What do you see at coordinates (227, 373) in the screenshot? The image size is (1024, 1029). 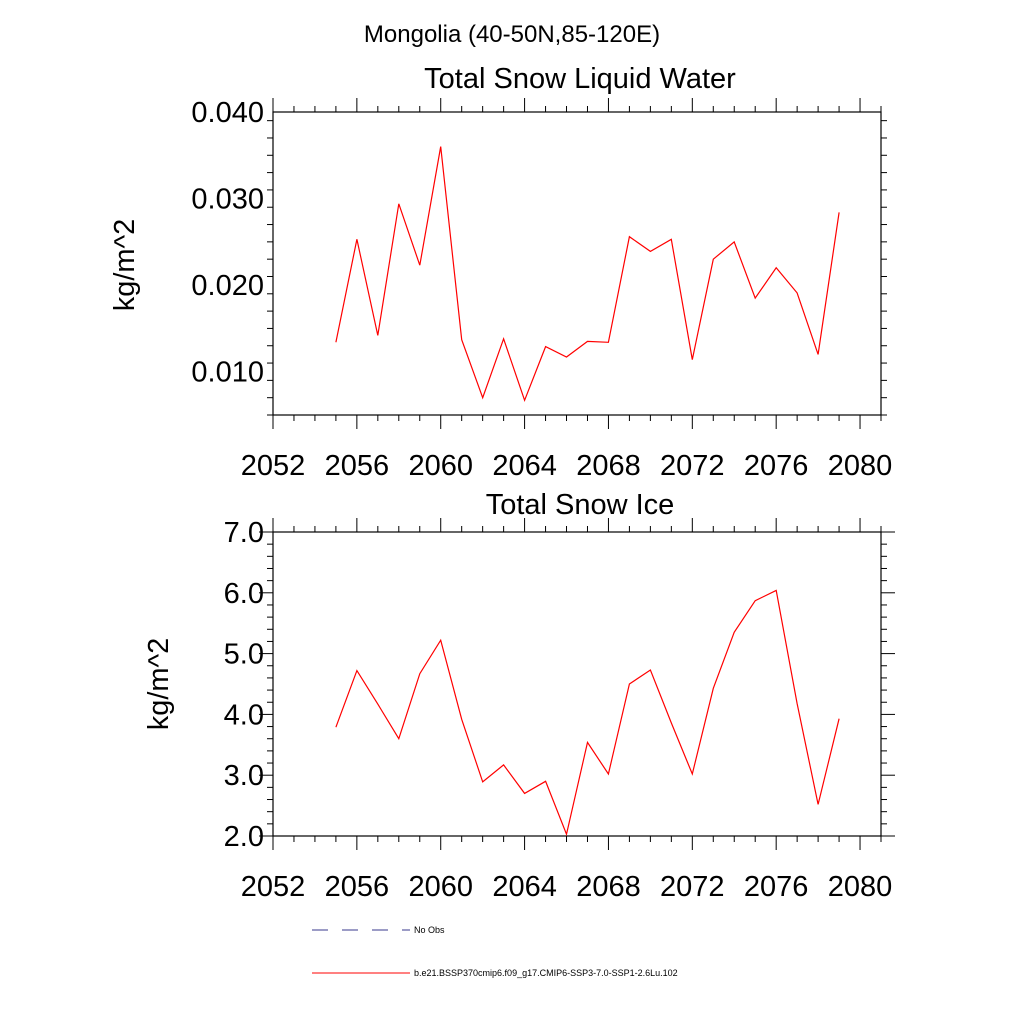 I see `y-tick-label: 0.010` at bounding box center [227, 373].